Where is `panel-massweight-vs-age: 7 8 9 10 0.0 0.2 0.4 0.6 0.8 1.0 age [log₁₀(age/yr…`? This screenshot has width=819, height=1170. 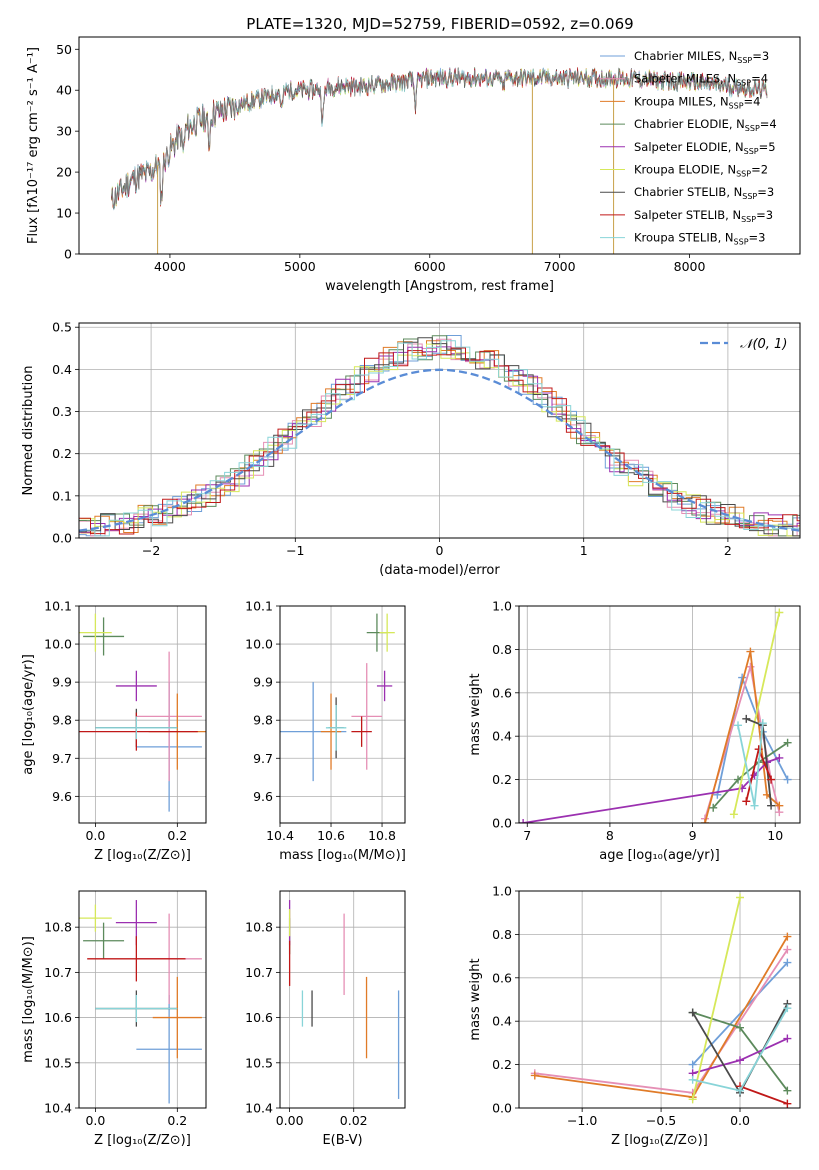 panel-massweight-vs-age: 7 8 9 10 0.0 0.2 0.4 0.6 0.8 1.0 age [log₁₀(age/yr… is located at coordinates (634, 731).